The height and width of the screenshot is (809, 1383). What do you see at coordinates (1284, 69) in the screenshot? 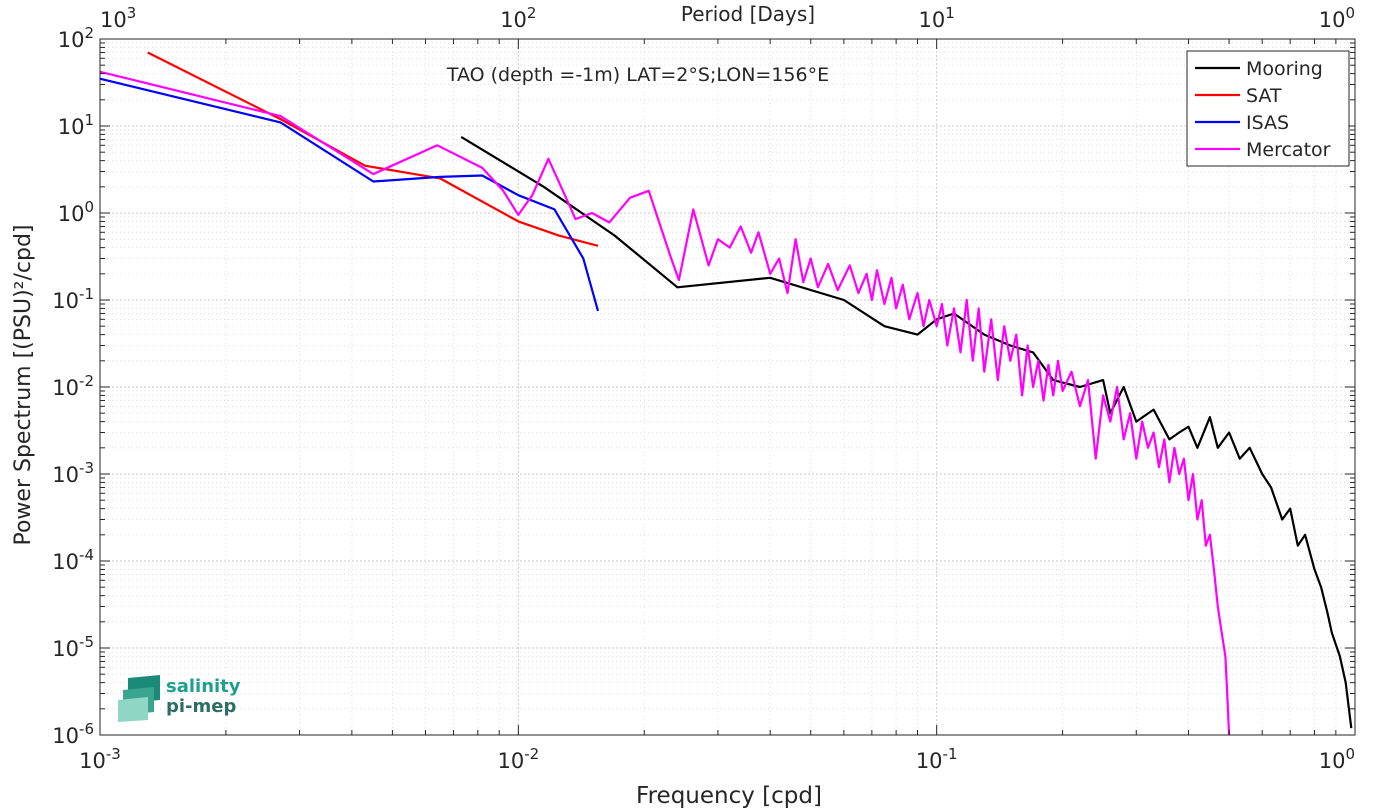
I see `legend-label-mooring: Mooring` at bounding box center [1284, 69].